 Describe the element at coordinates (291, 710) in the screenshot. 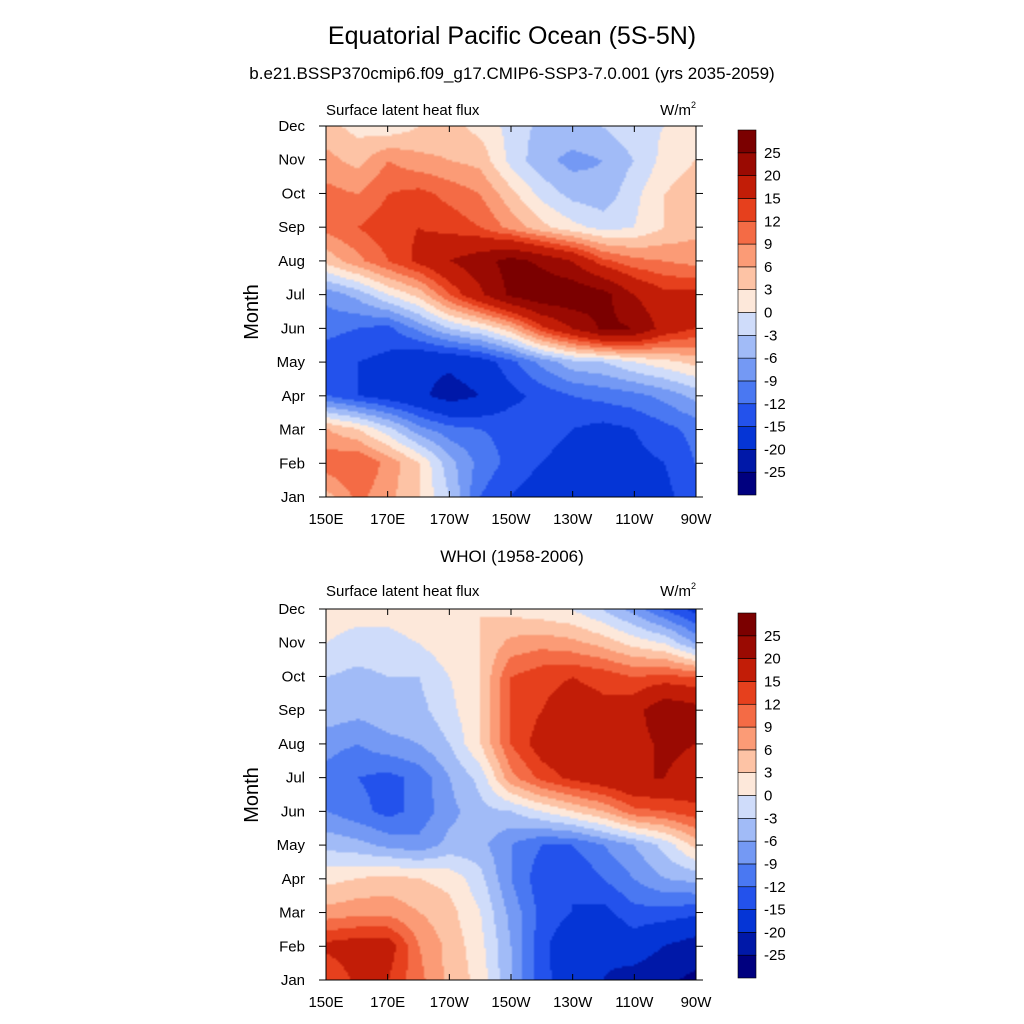

I see `y-tick-label: Sep` at that location.